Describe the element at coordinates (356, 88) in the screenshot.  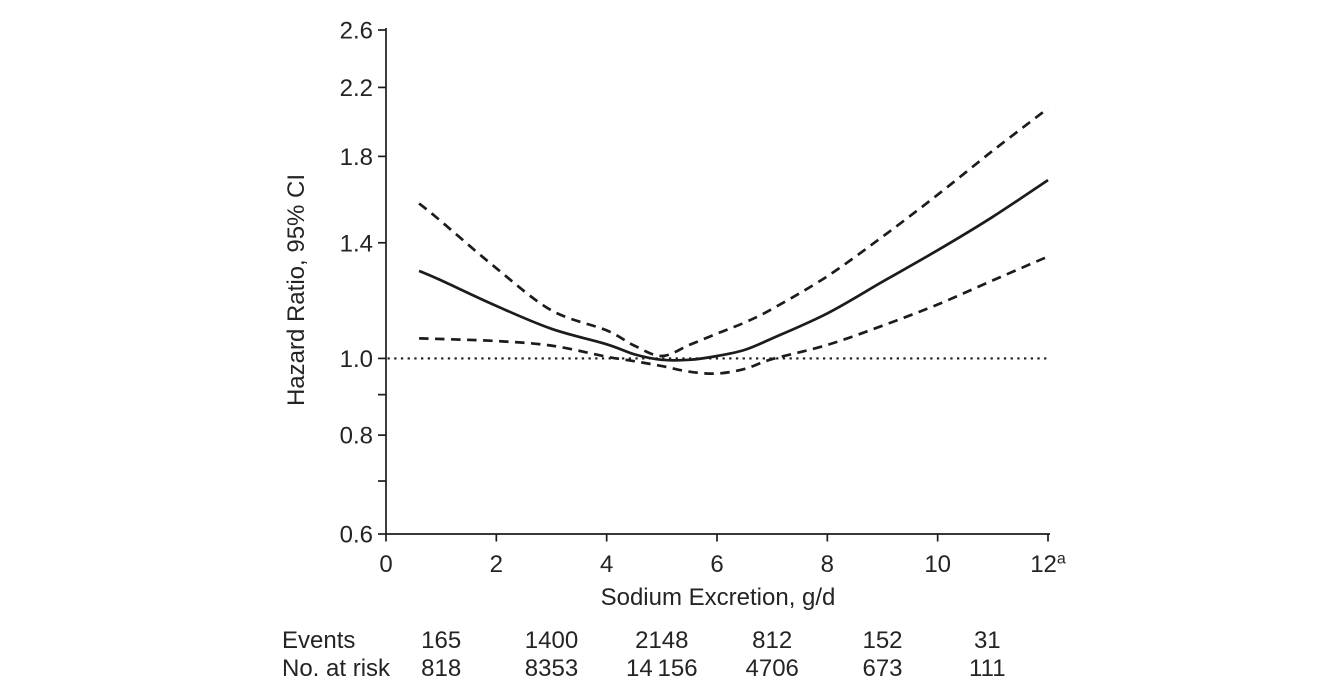
I see `y-tick-label: 2.2` at that location.